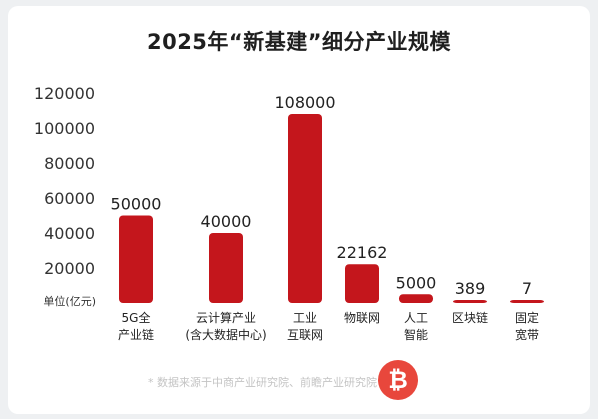 The image size is (598, 419). What do you see at coordinates (470, 288) in the screenshot?
I see `data-label: 389` at bounding box center [470, 288].